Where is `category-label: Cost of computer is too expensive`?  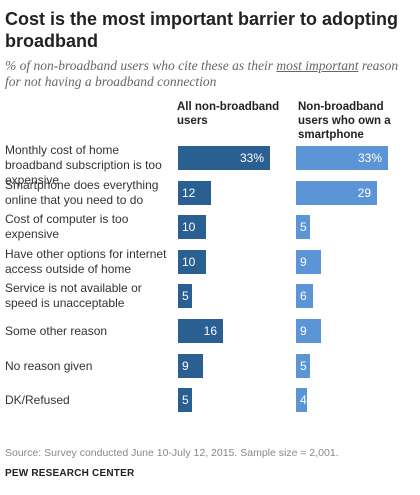 category-label: Cost of computer is too expensive is located at coordinates (67, 226).